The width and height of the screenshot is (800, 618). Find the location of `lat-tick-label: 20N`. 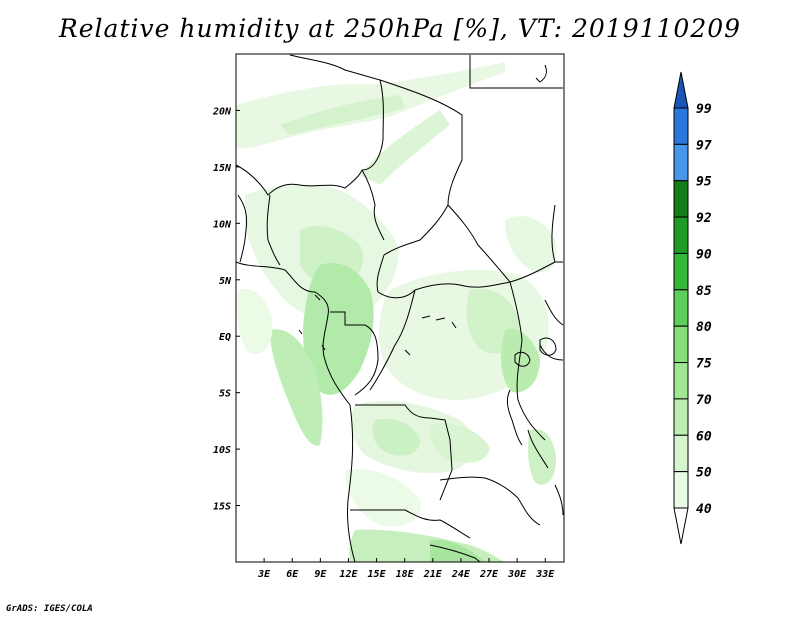

lat-tick-label: 20N is located at coordinates (222, 111).